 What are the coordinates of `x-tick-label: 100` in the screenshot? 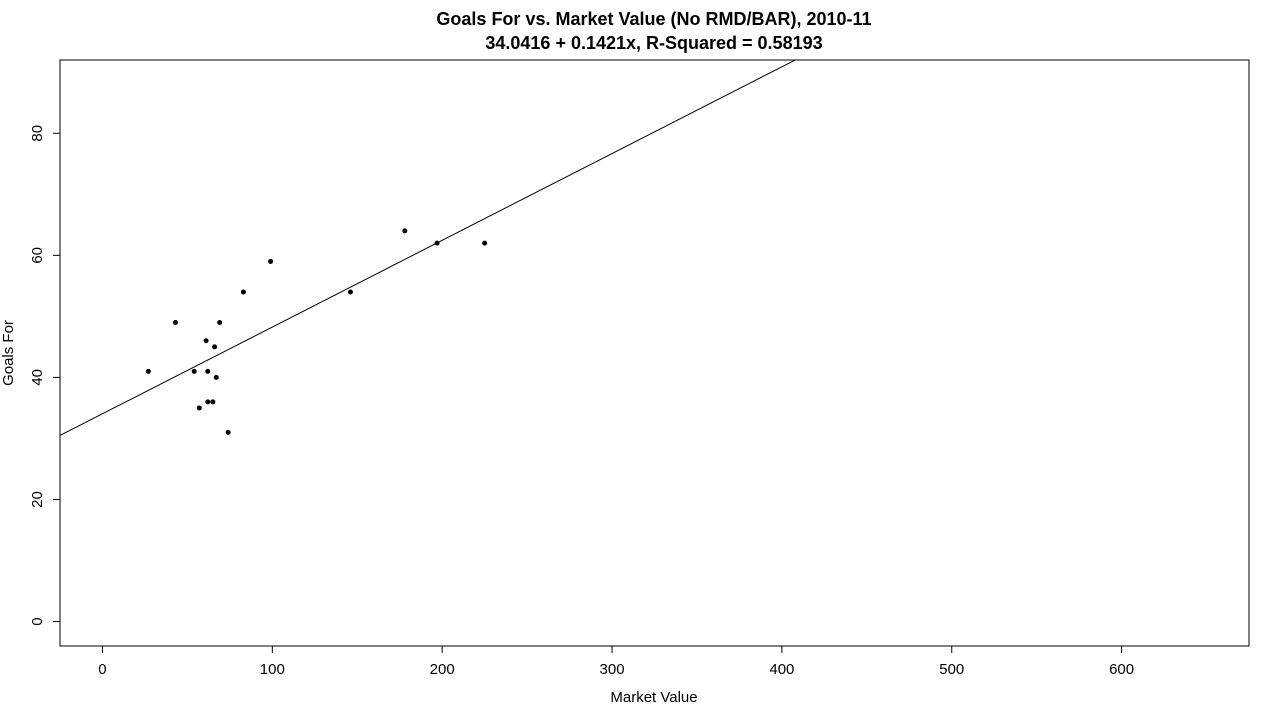 It's located at (272, 669).